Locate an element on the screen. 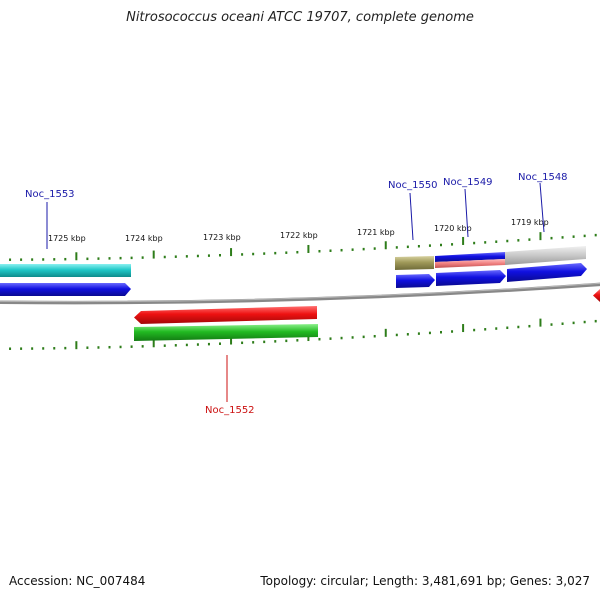 The width and height of the screenshot is (600, 600). scale-label-1723: 1723 kbp is located at coordinates (222, 237).